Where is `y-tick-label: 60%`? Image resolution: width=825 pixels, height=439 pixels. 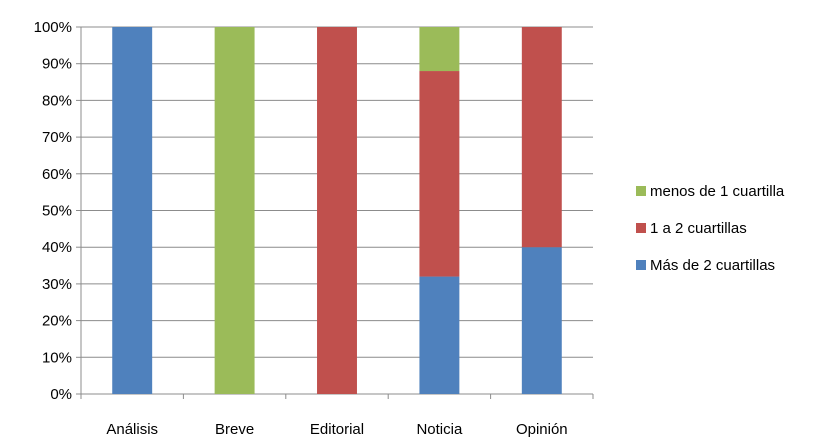
y-tick-label: 60% is located at coordinates (57, 174).